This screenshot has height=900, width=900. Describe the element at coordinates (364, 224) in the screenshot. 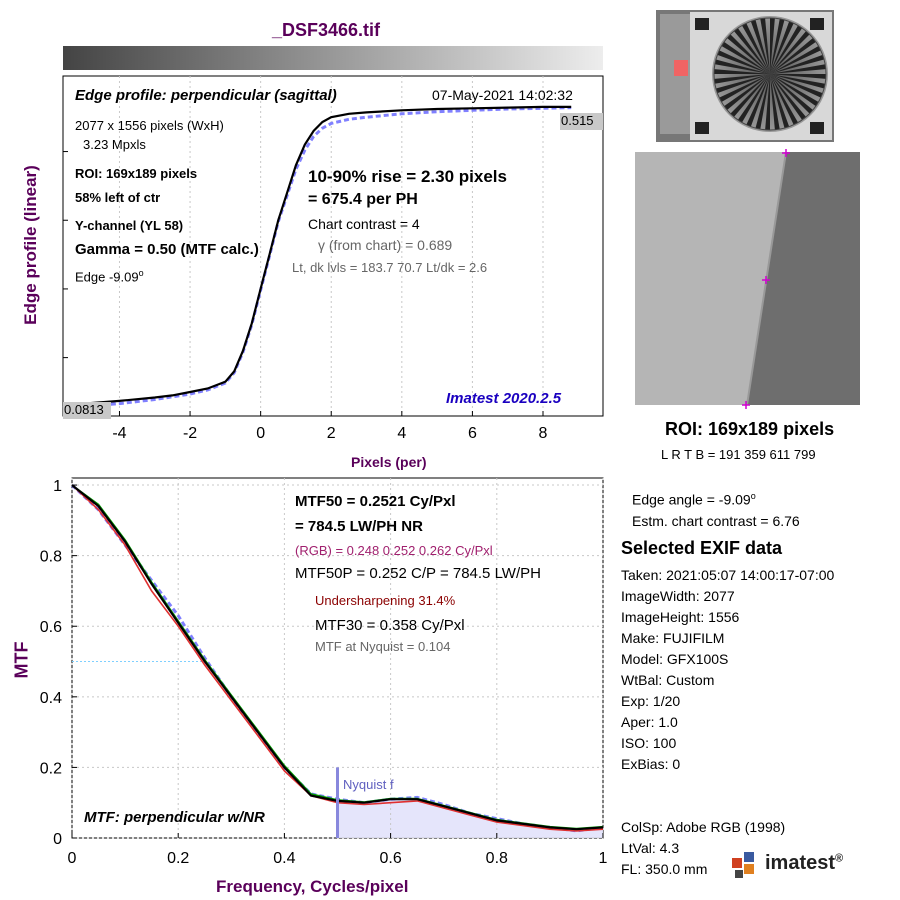

I see `chart-contrast: Chart contrast = 4` at that location.